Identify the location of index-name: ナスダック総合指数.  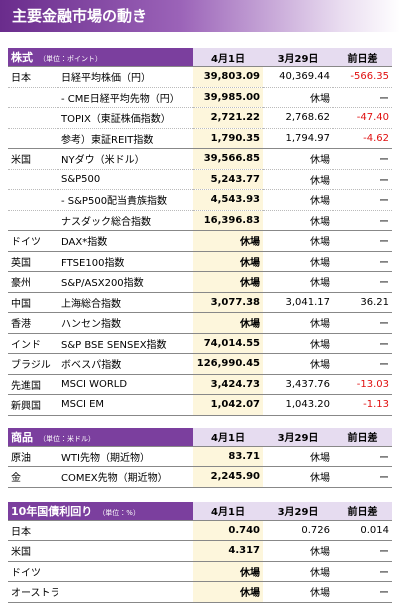
(125, 220).